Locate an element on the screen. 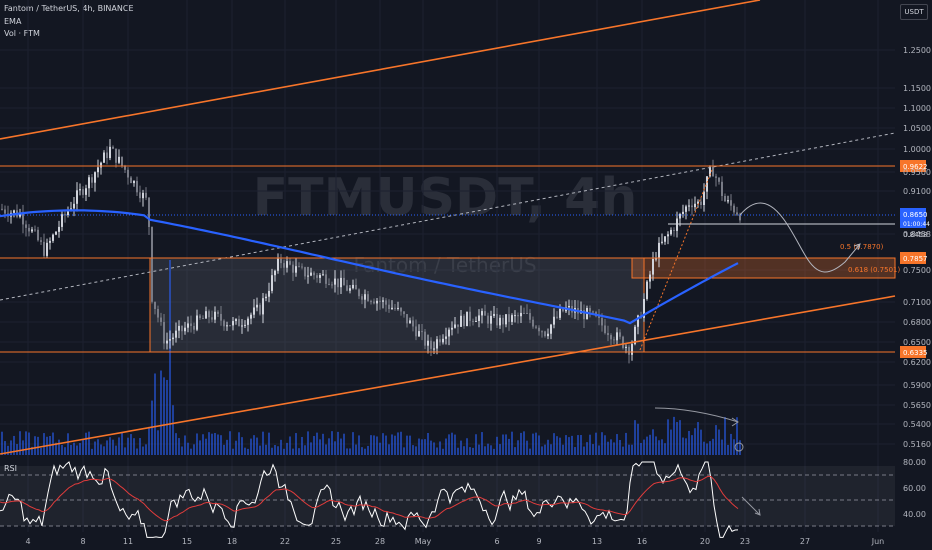 The image size is (932, 550). rsi-label: RSI is located at coordinates (10, 468).